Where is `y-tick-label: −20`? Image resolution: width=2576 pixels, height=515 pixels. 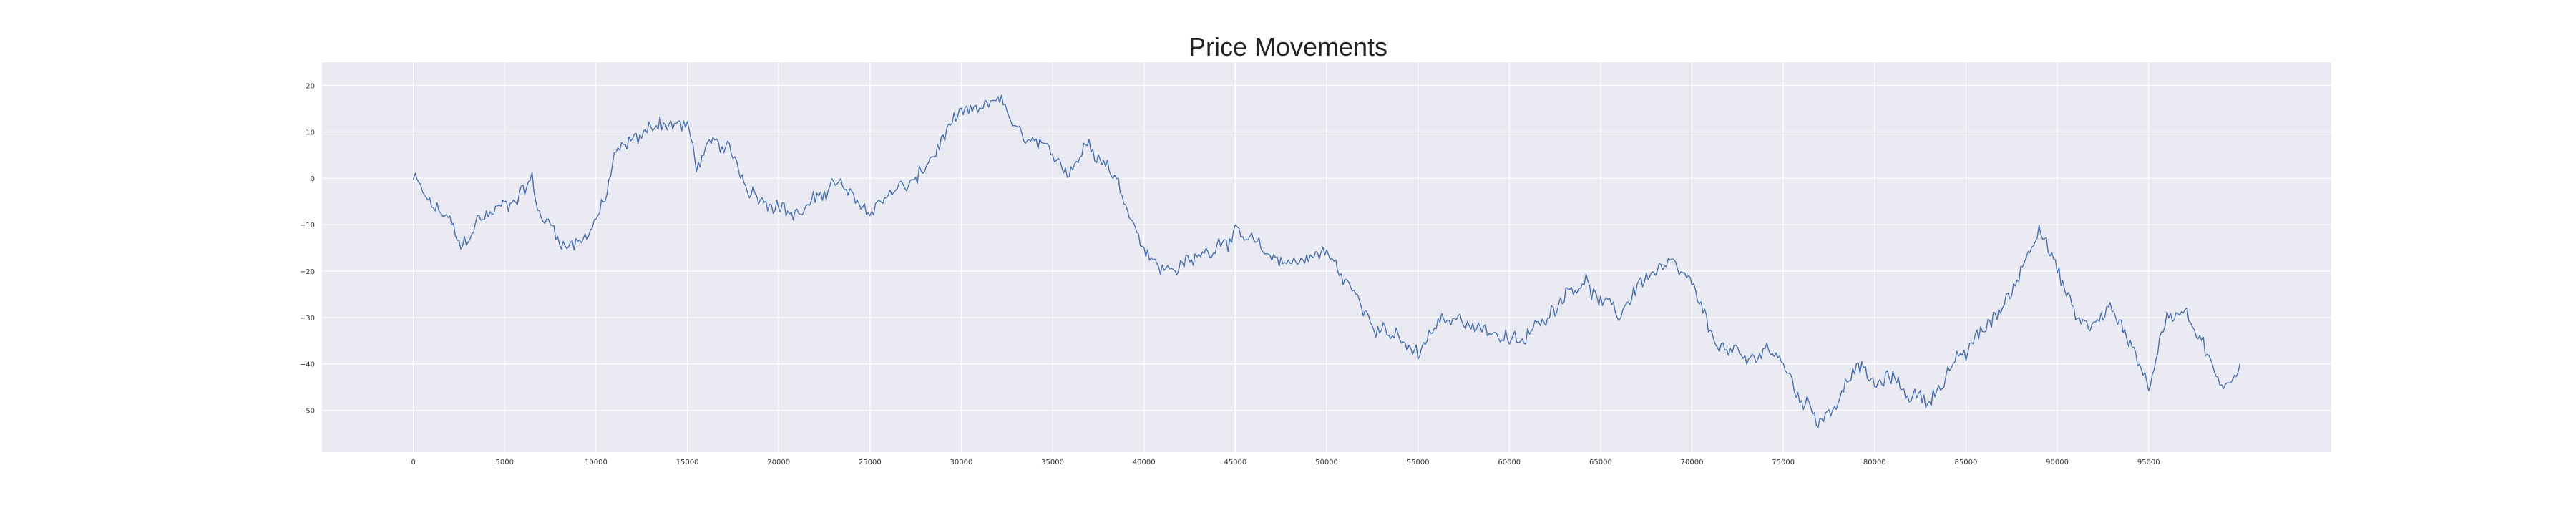
y-tick-label: −20 is located at coordinates (307, 272).